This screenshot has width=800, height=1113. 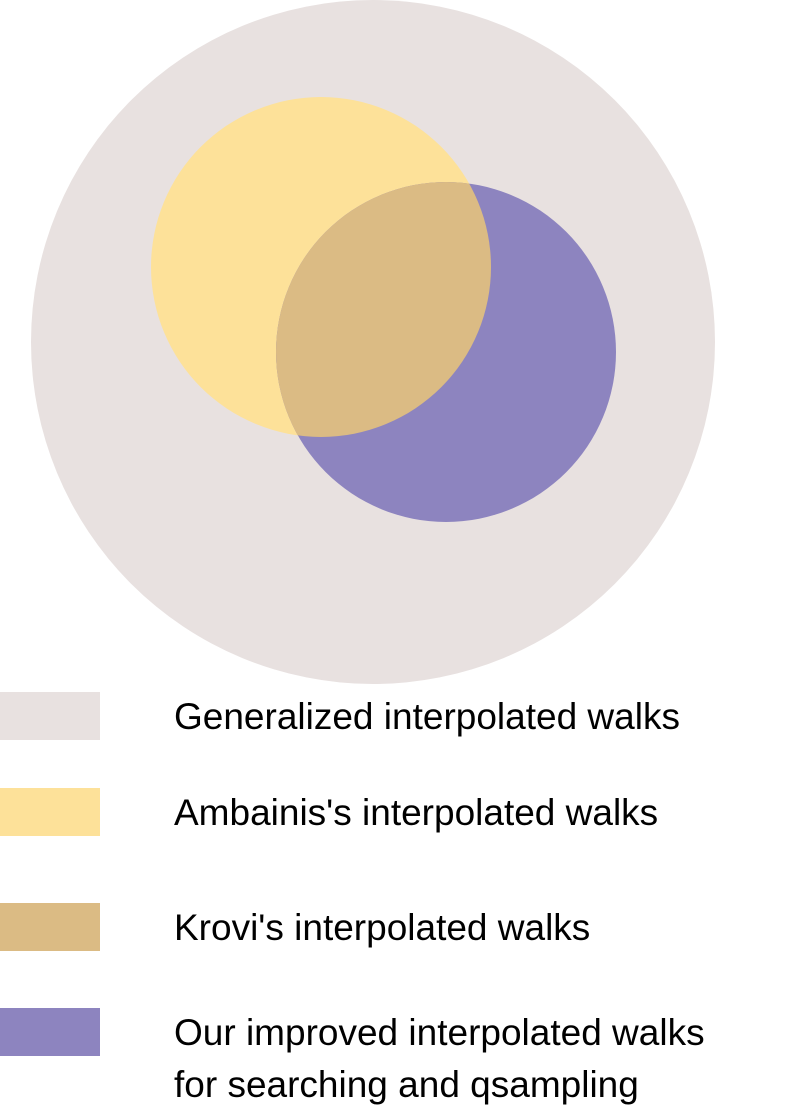 I want to click on legend-label: Generalized interpolated walks, so click(x=427, y=716).